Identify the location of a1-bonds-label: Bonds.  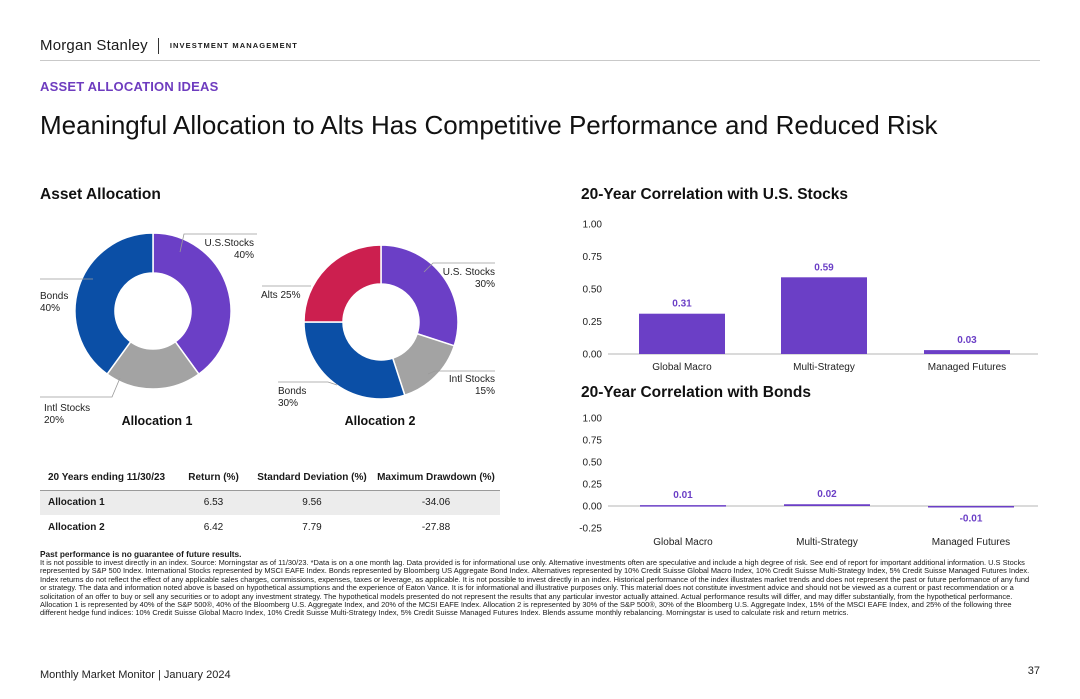
(54, 296).